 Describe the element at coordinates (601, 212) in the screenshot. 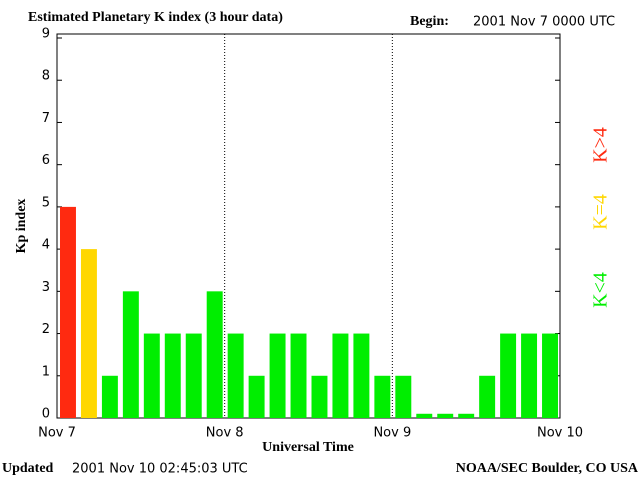

I see `legend-label: K=4` at that location.